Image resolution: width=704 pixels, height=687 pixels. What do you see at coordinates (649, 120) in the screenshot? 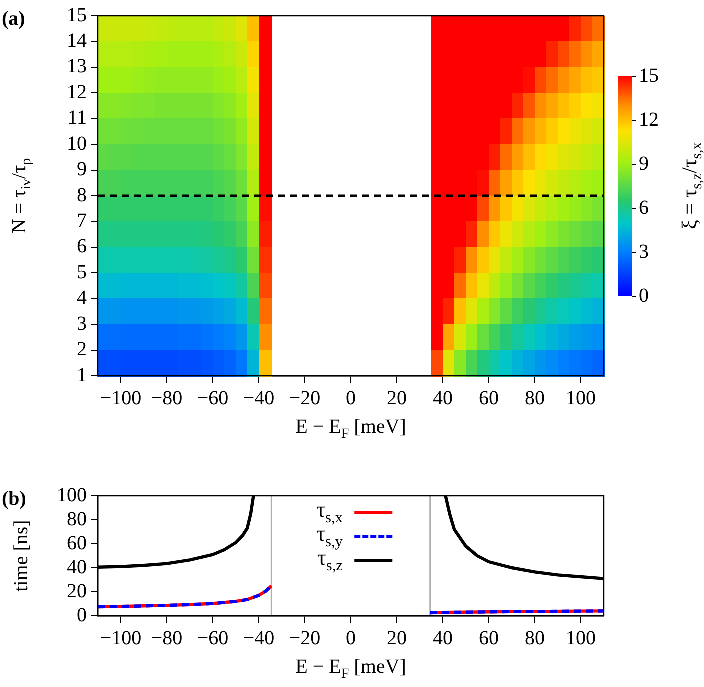
I see `color-bar-label: 12` at bounding box center [649, 120].